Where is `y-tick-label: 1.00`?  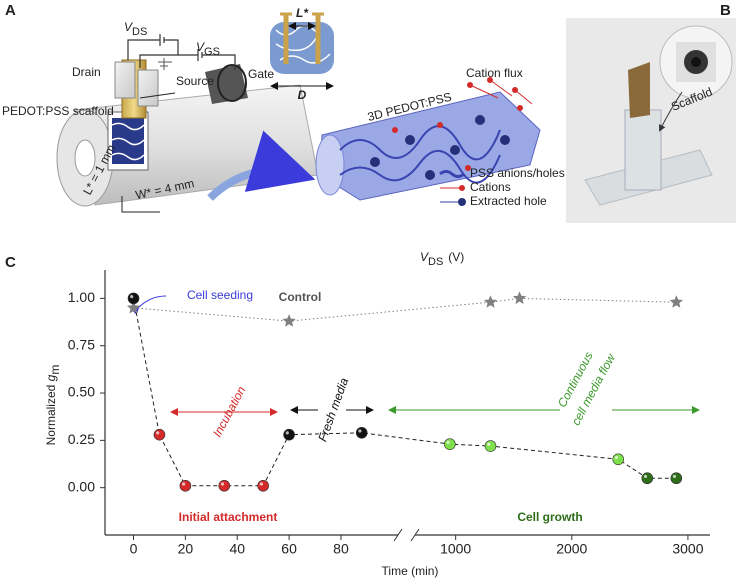 y-tick-label: 1.00 is located at coordinates (81, 297).